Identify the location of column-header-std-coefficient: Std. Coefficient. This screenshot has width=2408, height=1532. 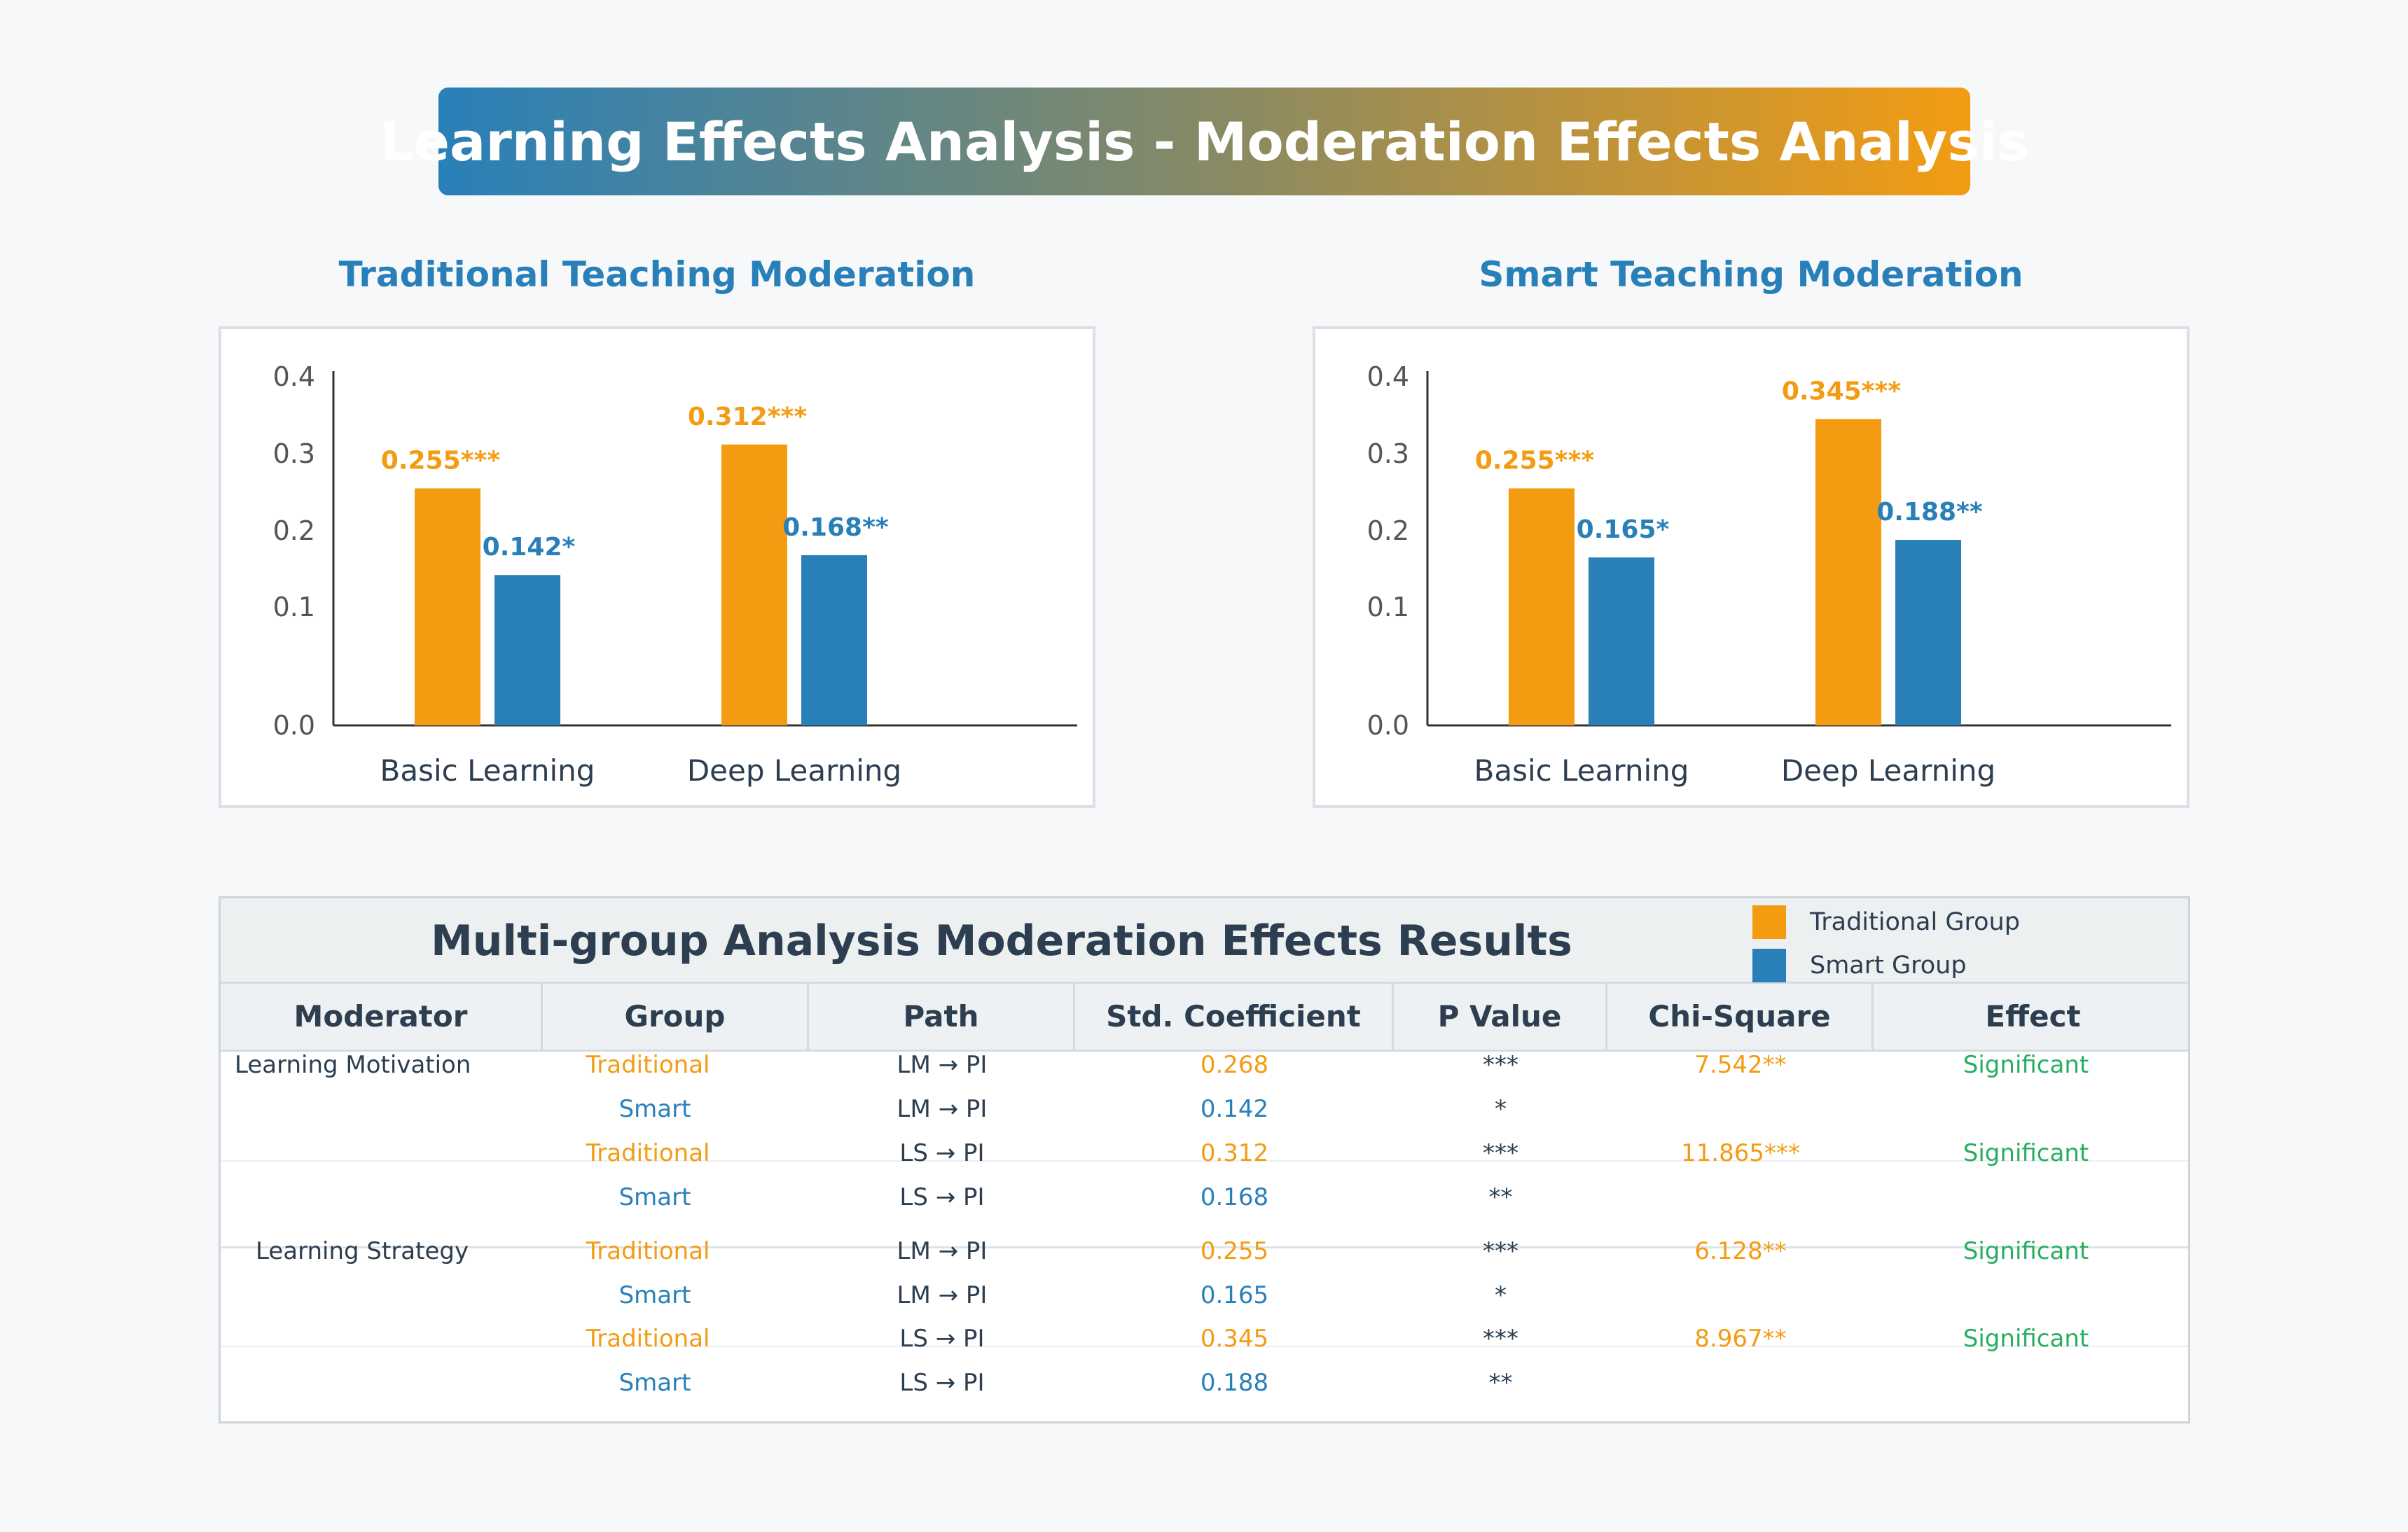
(1234, 1017).